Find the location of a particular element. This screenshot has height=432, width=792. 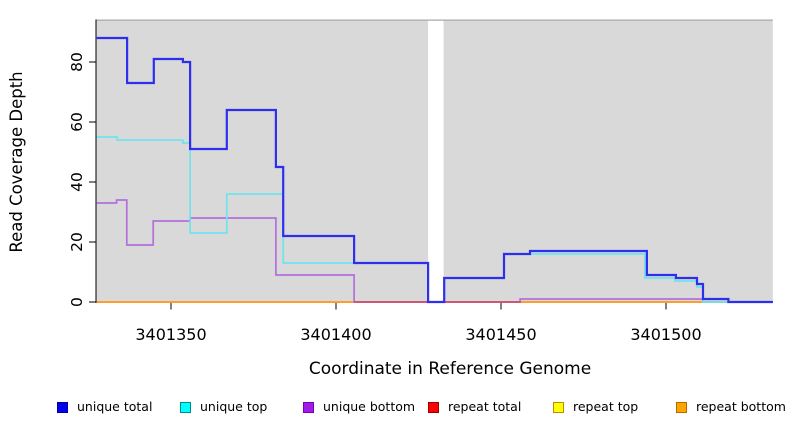

legend-swatch-repeat-bottom is located at coordinates (681, 407).